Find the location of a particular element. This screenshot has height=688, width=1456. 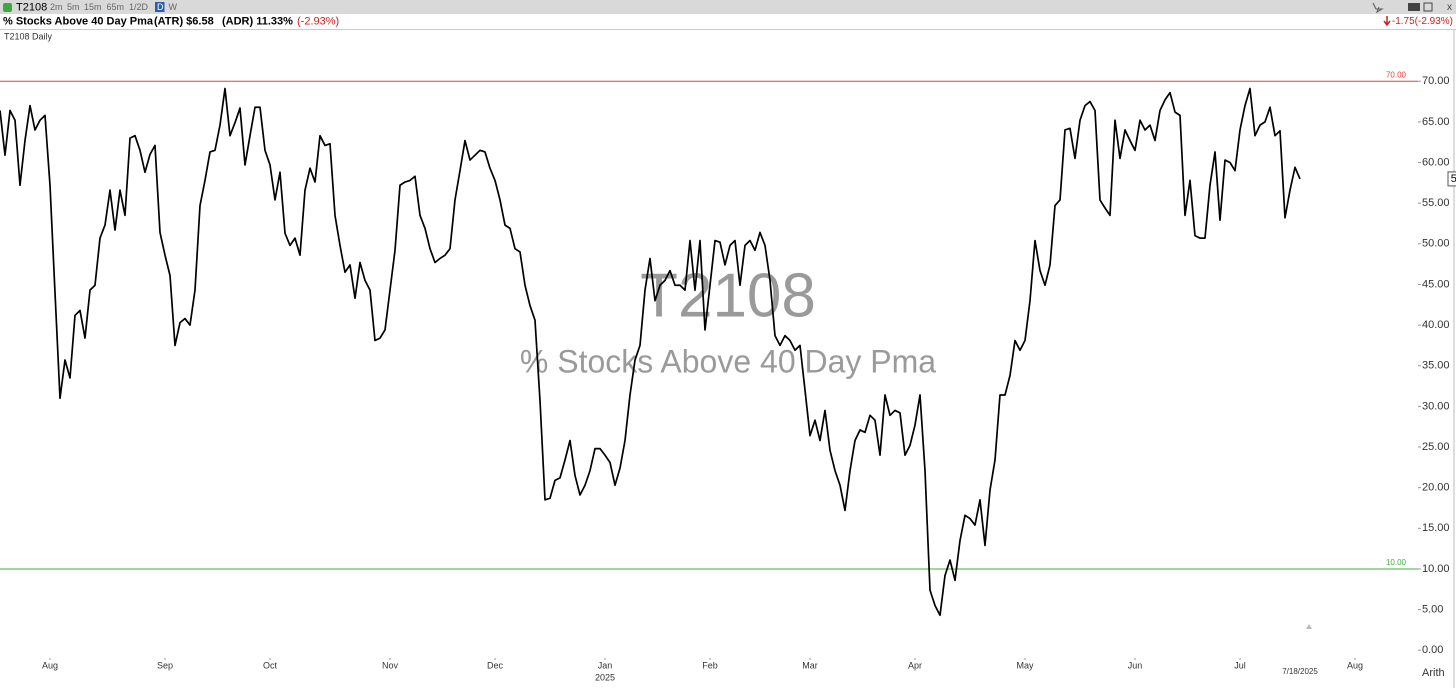

interval-selected is located at coordinates (160, 7).